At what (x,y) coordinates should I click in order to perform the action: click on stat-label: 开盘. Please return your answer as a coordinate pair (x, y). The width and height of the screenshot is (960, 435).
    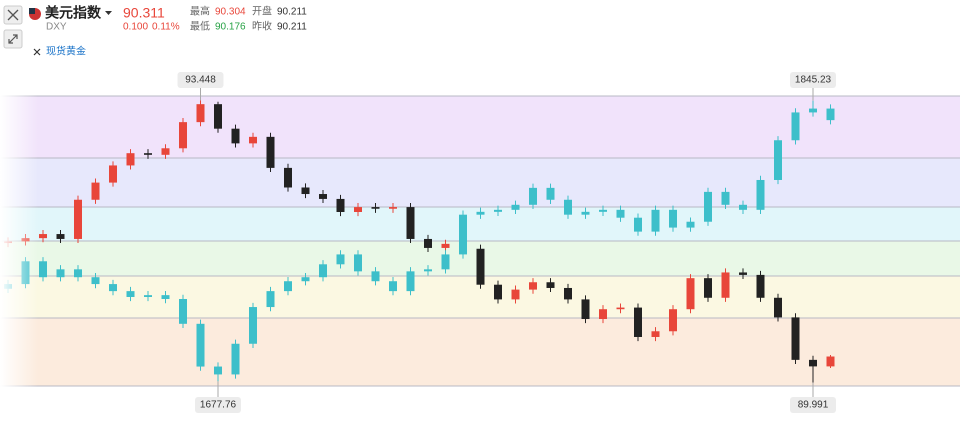
    Looking at the image, I should click on (262, 11).